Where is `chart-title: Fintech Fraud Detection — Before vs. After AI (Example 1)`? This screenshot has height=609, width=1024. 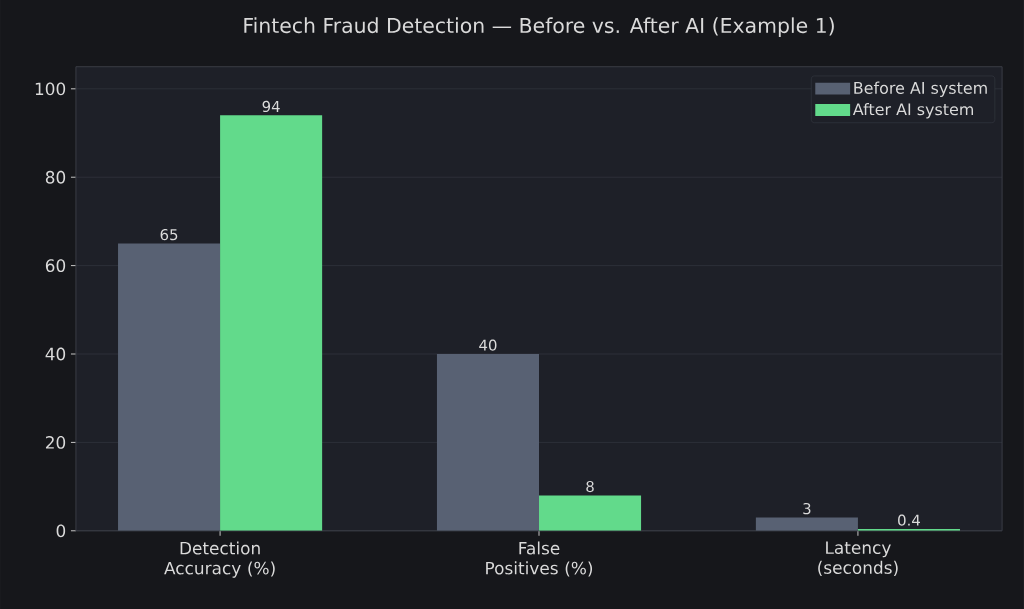 chart-title: Fintech Fraud Detection — Before vs. After AI (Example 1) is located at coordinates (539, 27).